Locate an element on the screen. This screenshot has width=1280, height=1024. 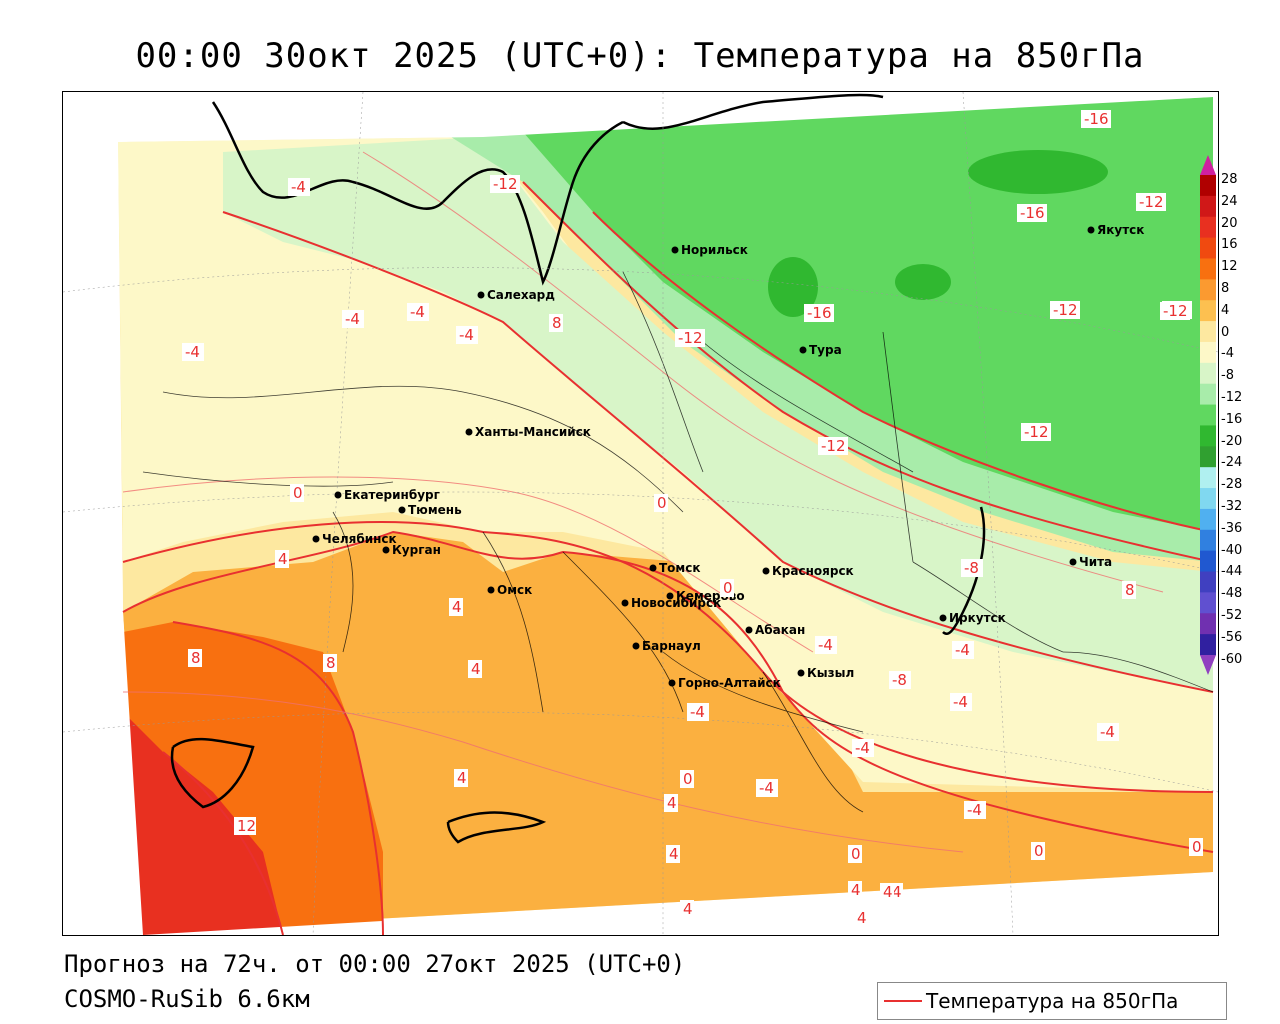
colorbar-tick-label: -28 is located at coordinates (1232, 485).